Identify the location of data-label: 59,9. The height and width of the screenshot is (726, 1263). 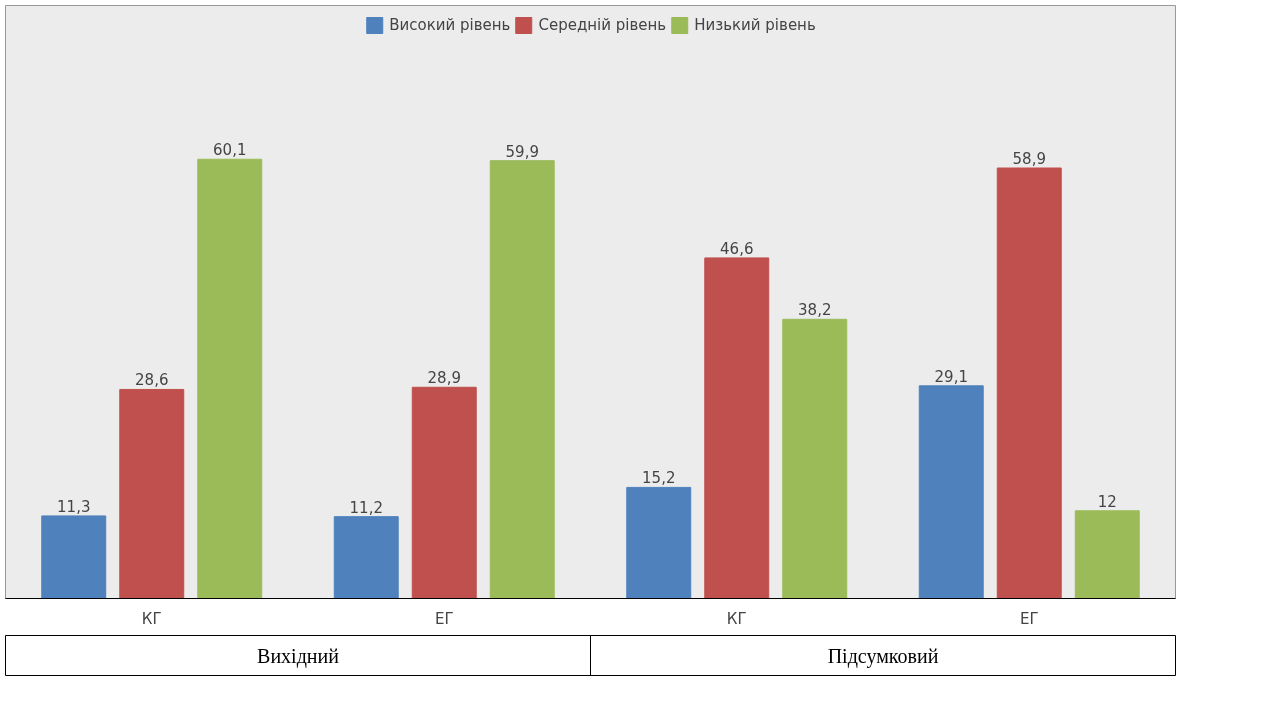
(522, 151).